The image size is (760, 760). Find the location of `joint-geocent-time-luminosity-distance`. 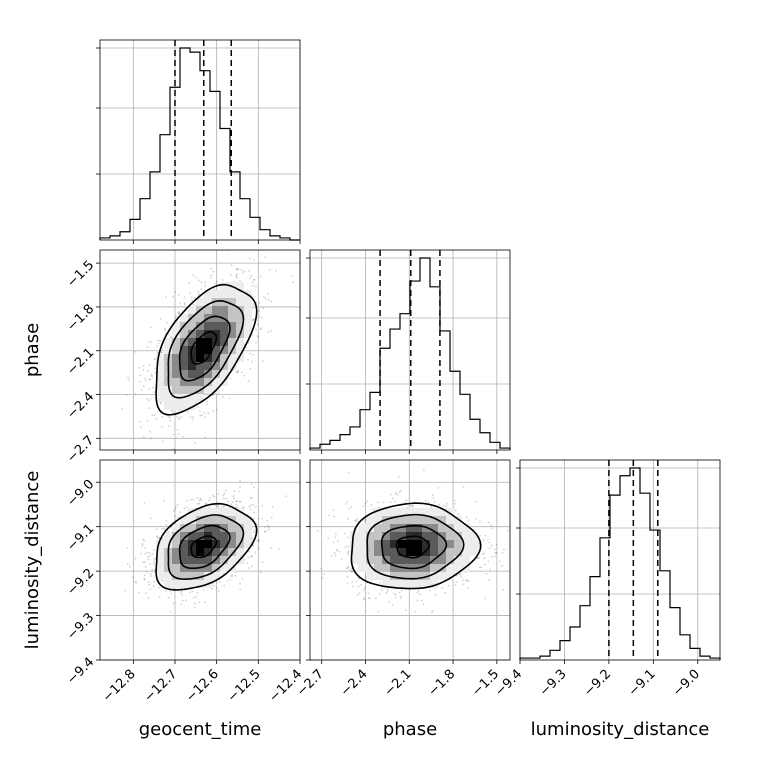

joint-geocent-time-luminosity-distance is located at coordinates (205, 546).